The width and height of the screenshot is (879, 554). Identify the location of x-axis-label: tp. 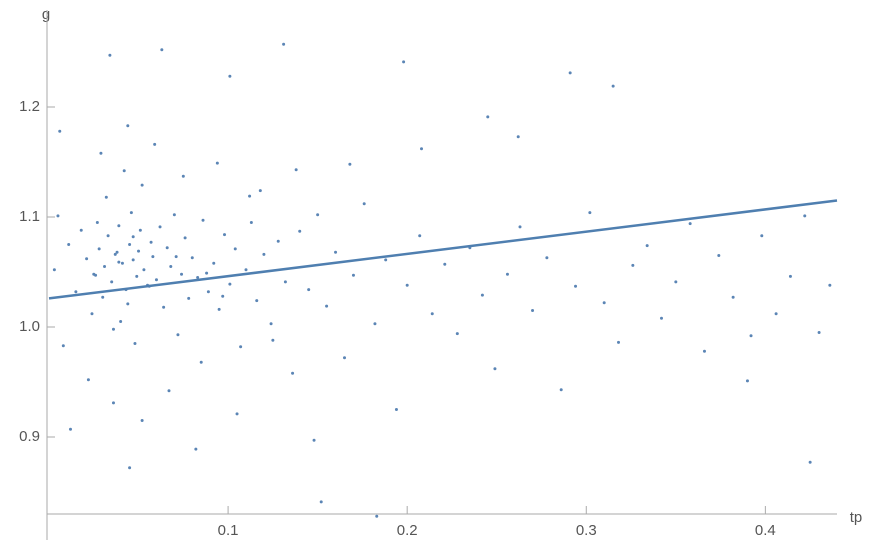
(856, 517).